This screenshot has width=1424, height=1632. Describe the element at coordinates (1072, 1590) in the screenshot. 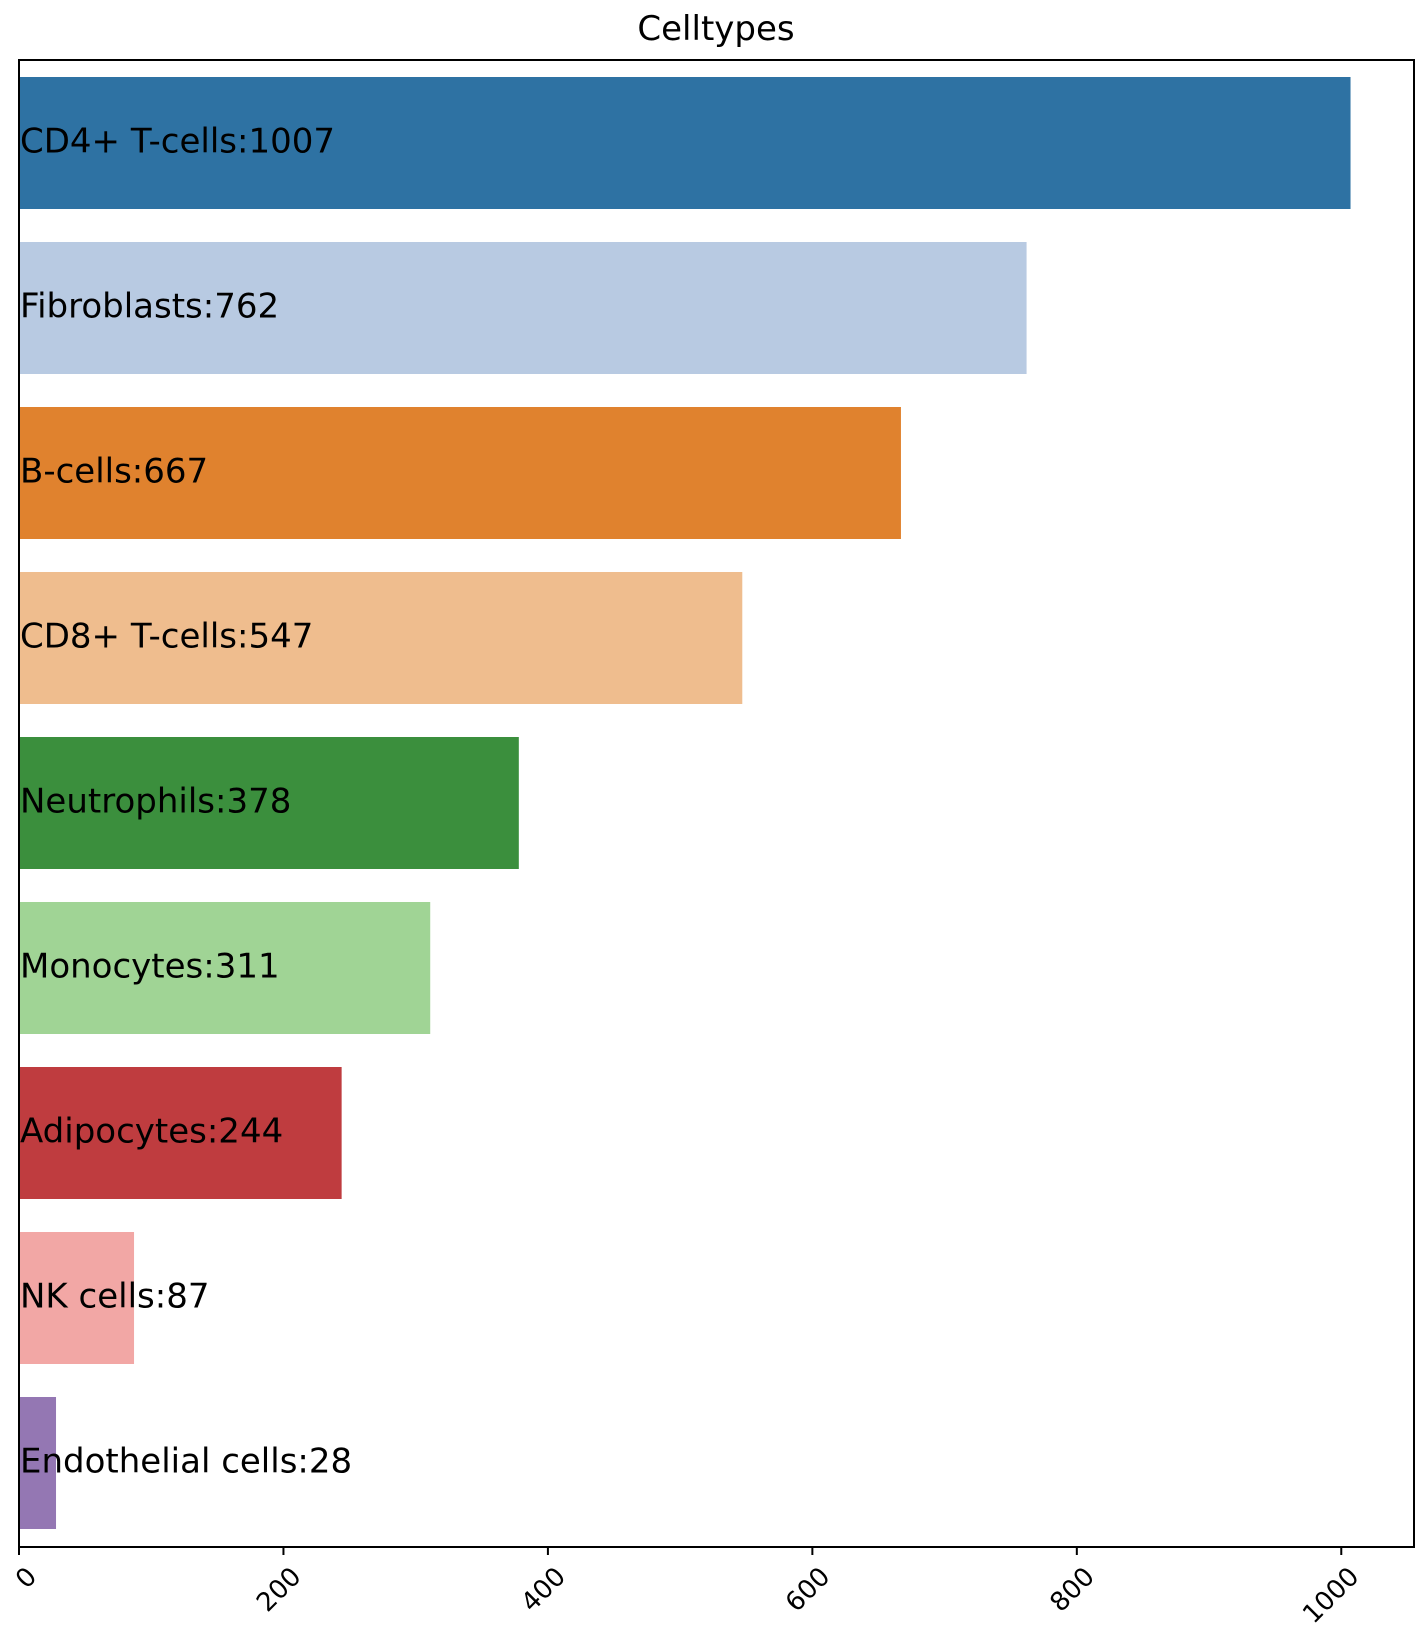

I see `x-tick-label: 800` at that location.